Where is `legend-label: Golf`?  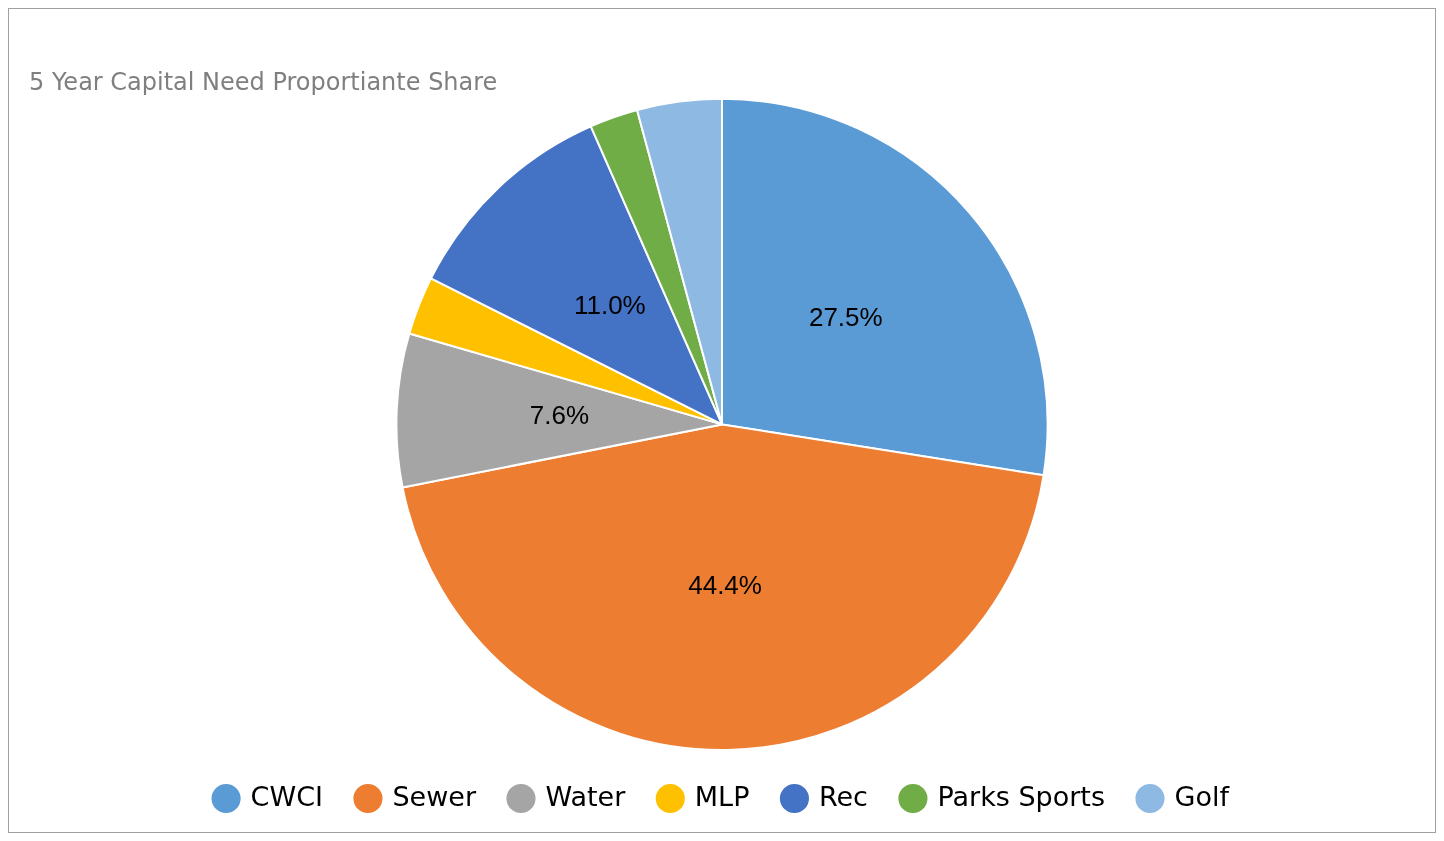
legend-label: Golf is located at coordinates (1202, 796).